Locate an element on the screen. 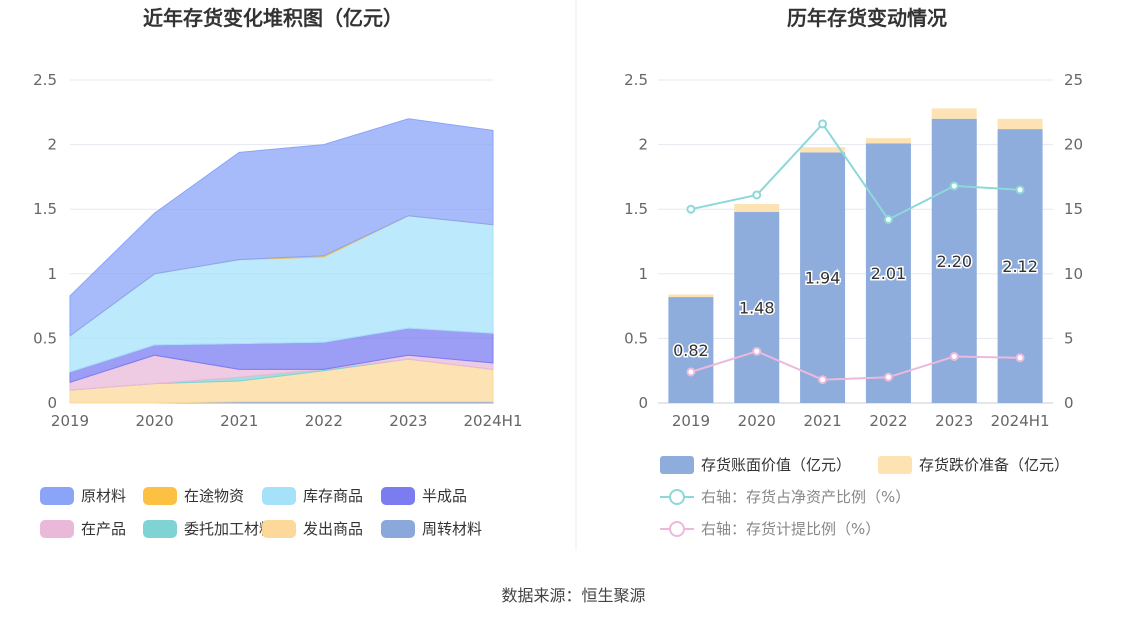 The height and width of the screenshot is (619, 1147). right-y2-tick-label: 20 is located at coordinates (1073, 145).